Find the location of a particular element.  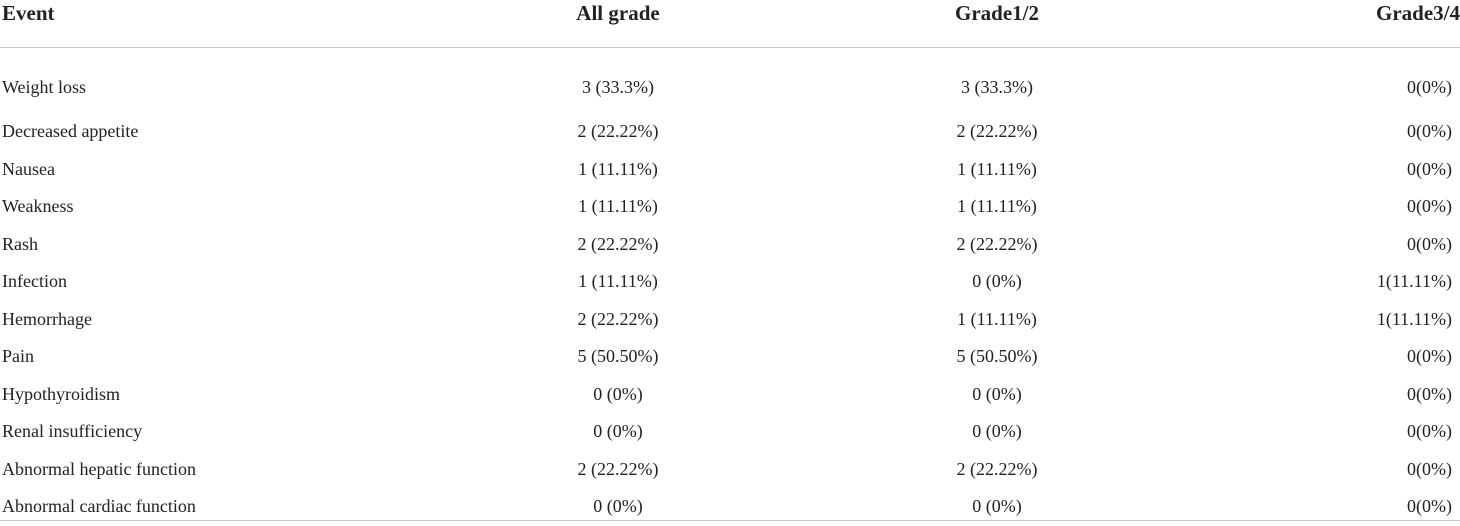

table-row: Weakness 1 (11.11%) 1 (11.11%) 0(0%) is located at coordinates (730, 207).